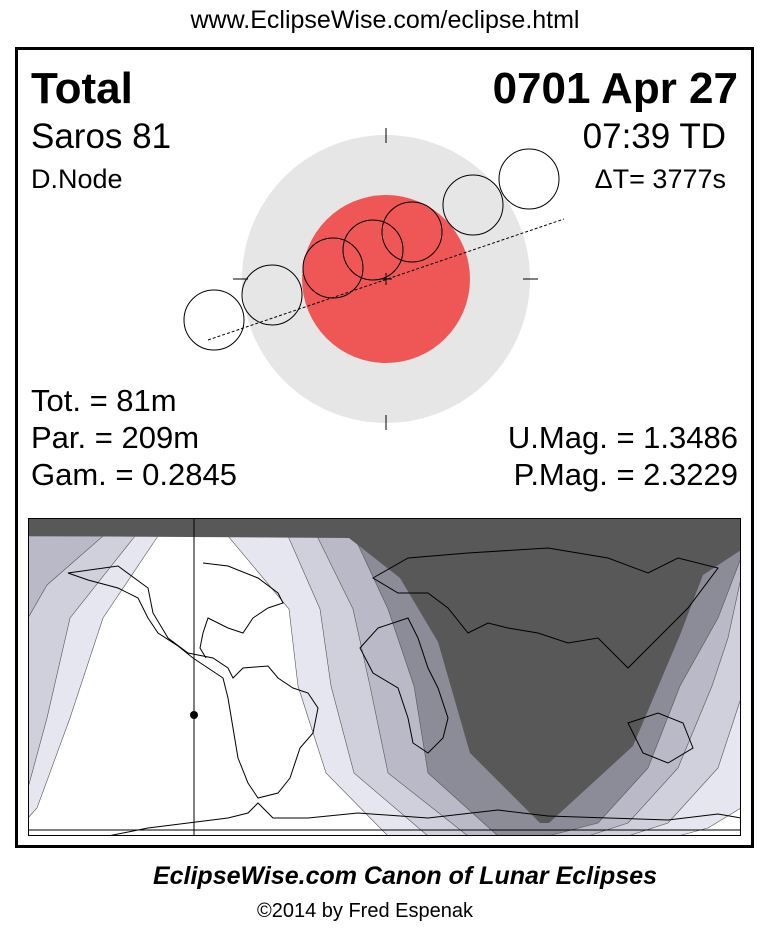 This screenshot has width=770, height=940. I want to click on moon-path-line, so click(386, 279).